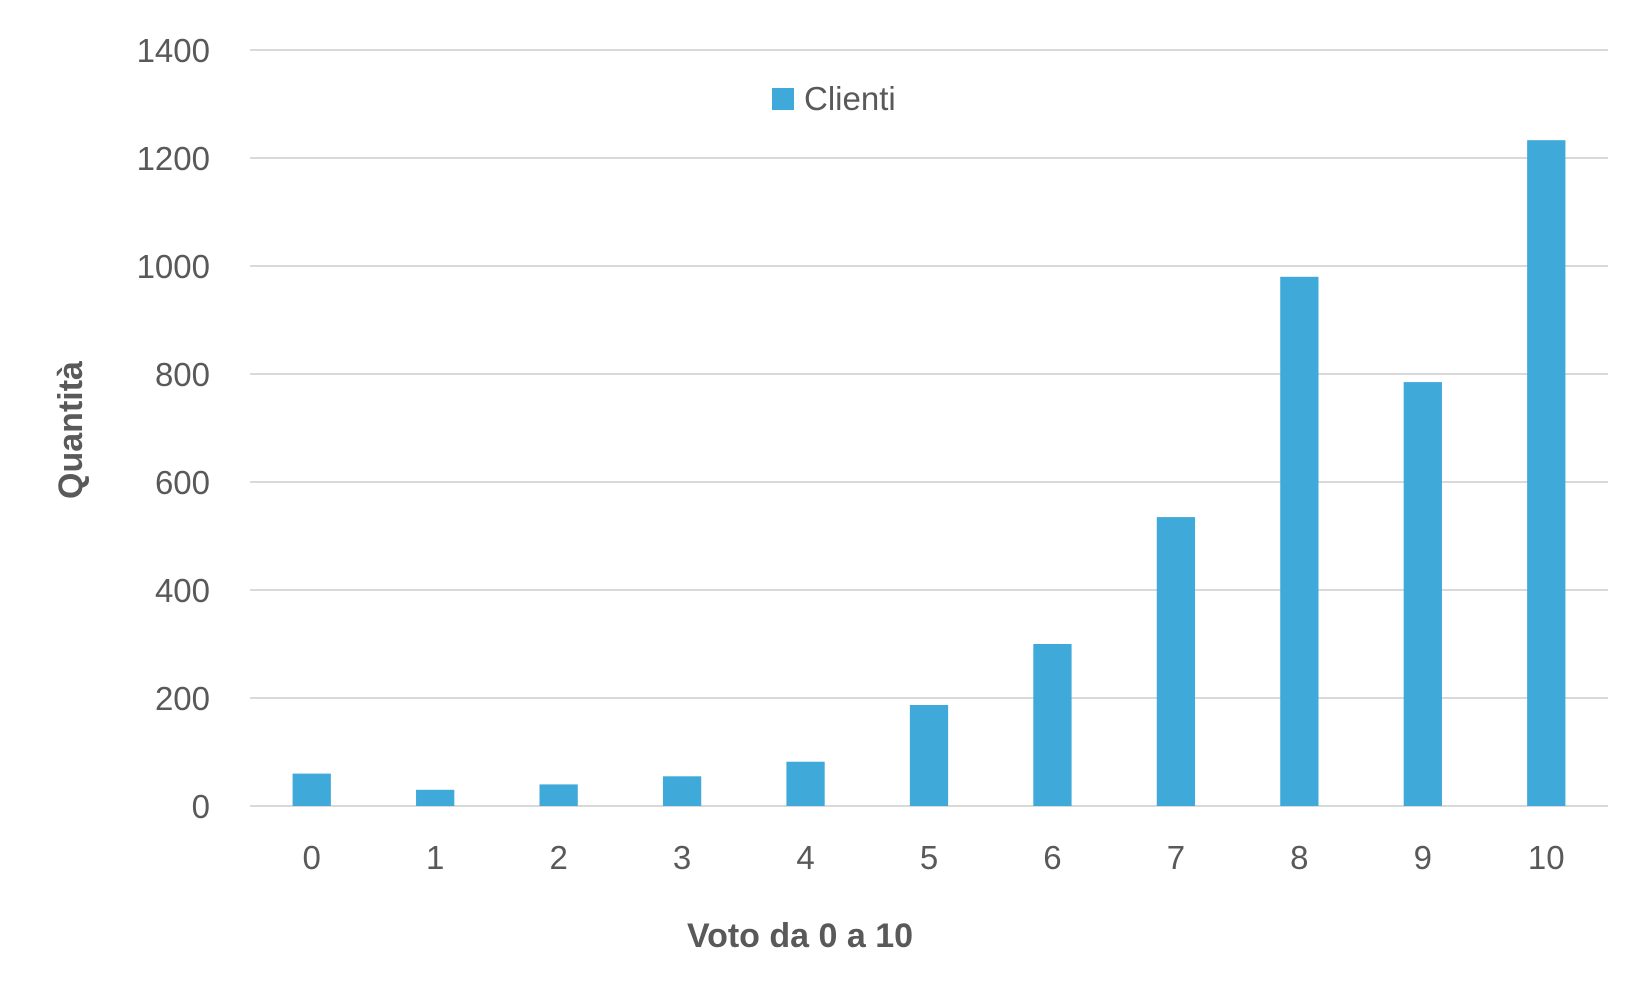  I want to click on x-tick-label: 1, so click(435, 857).